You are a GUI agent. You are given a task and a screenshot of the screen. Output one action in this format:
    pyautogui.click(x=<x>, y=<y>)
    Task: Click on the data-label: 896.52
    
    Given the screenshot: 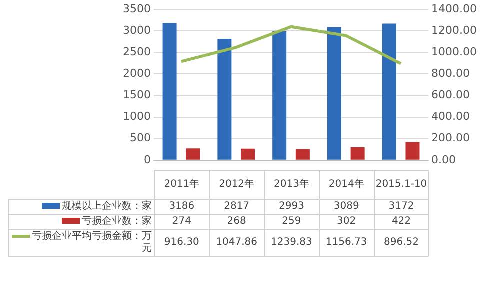 What is the action you would take?
    pyautogui.click(x=401, y=243)
    